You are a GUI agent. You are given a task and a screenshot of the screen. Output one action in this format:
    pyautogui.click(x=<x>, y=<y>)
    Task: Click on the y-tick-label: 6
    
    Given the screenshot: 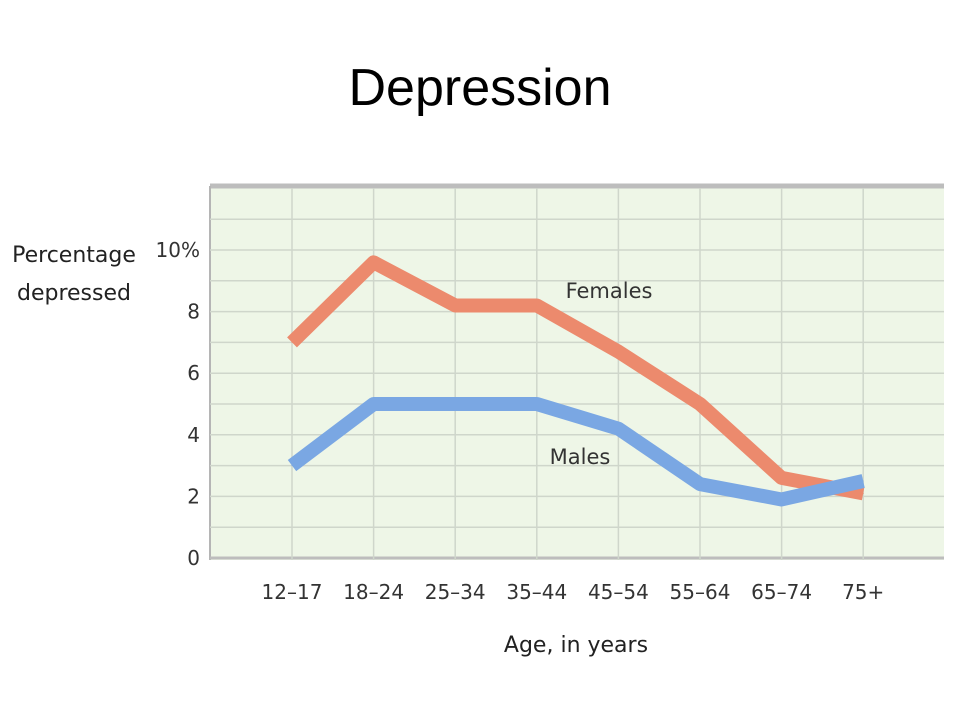 What is the action you would take?
    pyautogui.click(x=193, y=373)
    